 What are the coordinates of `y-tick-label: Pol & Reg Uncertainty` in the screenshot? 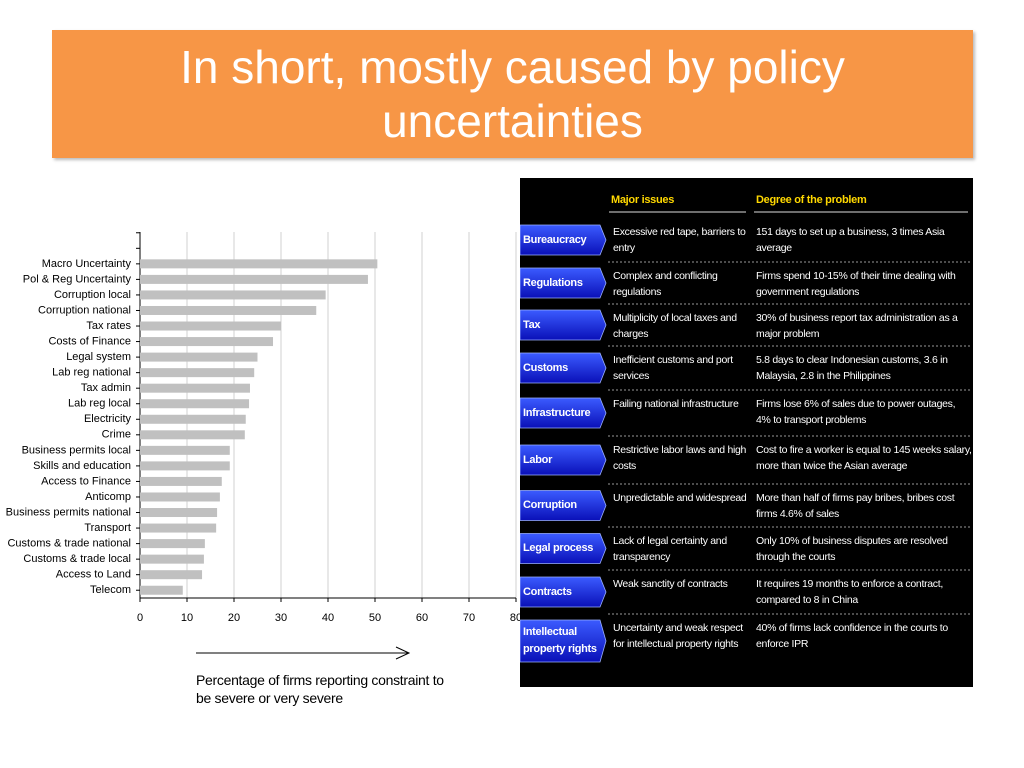 It's located at (77, 279).